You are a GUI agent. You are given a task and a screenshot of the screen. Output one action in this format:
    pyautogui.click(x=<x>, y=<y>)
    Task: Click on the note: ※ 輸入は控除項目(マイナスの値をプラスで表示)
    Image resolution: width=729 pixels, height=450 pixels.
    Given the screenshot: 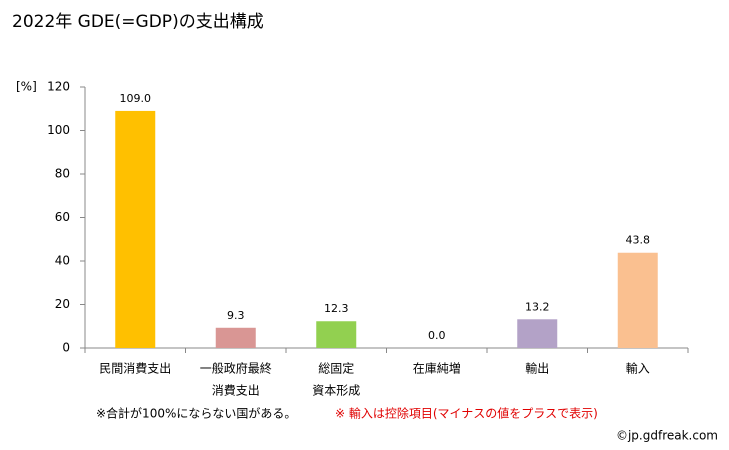 What is the action you would take?
    pyautogui.click(x=466, y=413)
    